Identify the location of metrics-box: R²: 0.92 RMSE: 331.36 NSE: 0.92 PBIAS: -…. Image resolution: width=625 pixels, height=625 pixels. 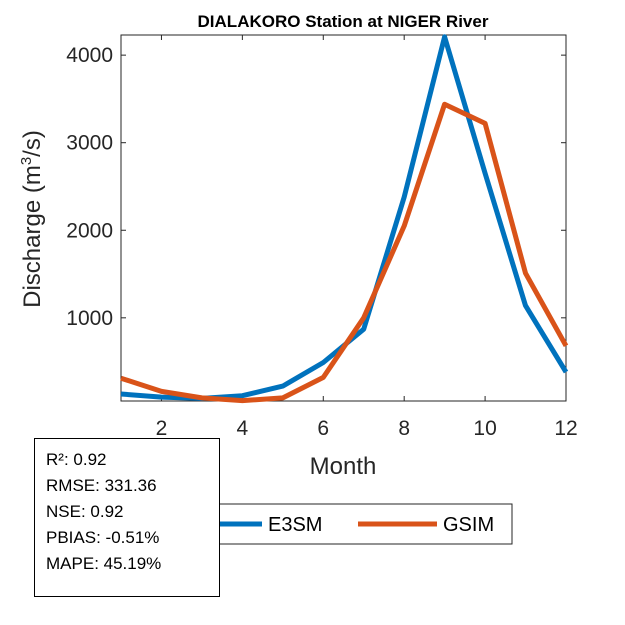
(127, 517).